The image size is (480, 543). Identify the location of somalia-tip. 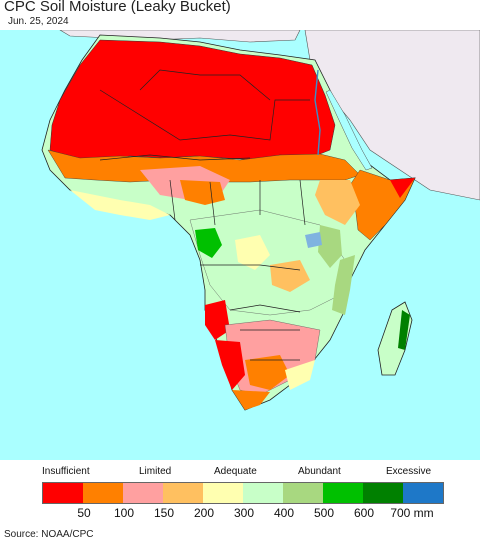
(402, 188).